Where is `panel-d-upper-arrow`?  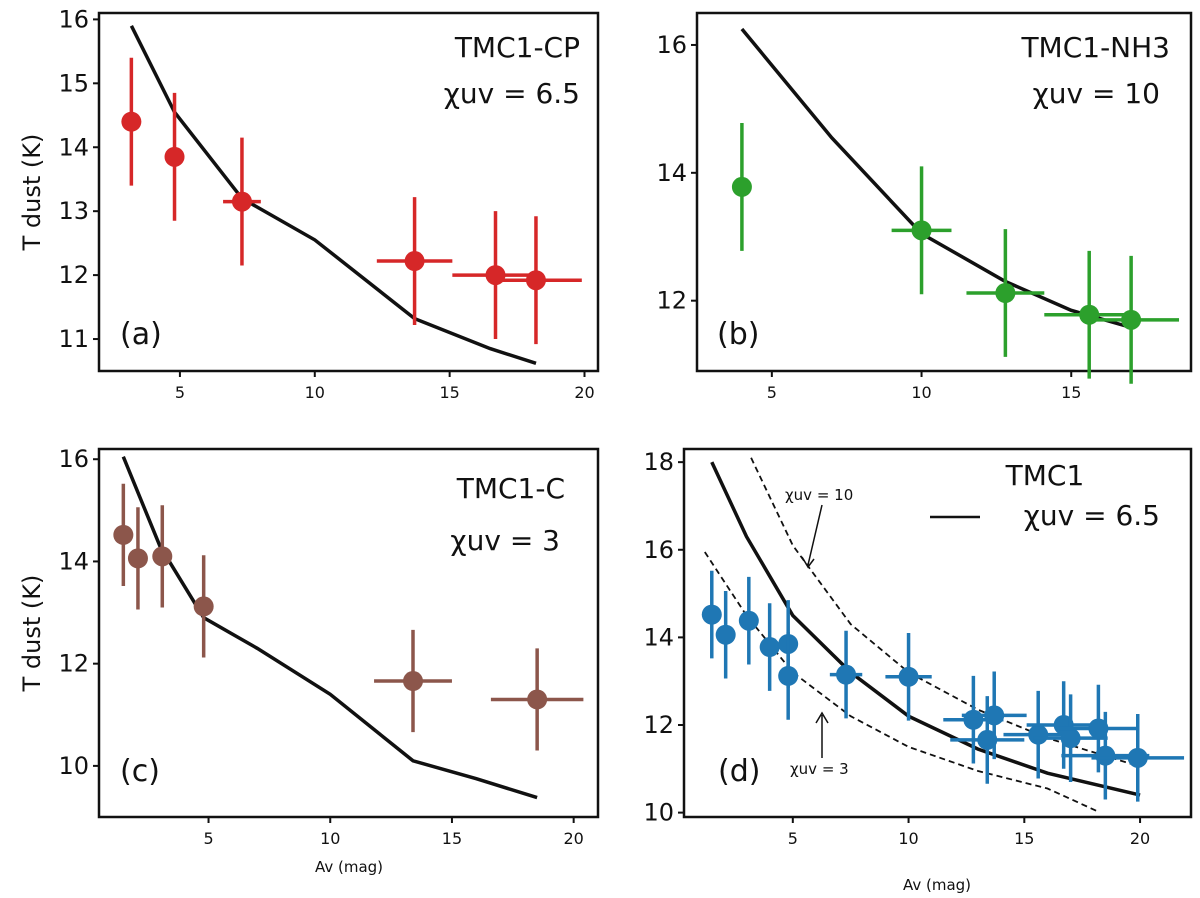 panel-d-upper-arrow is located at coordinates (812, 536).